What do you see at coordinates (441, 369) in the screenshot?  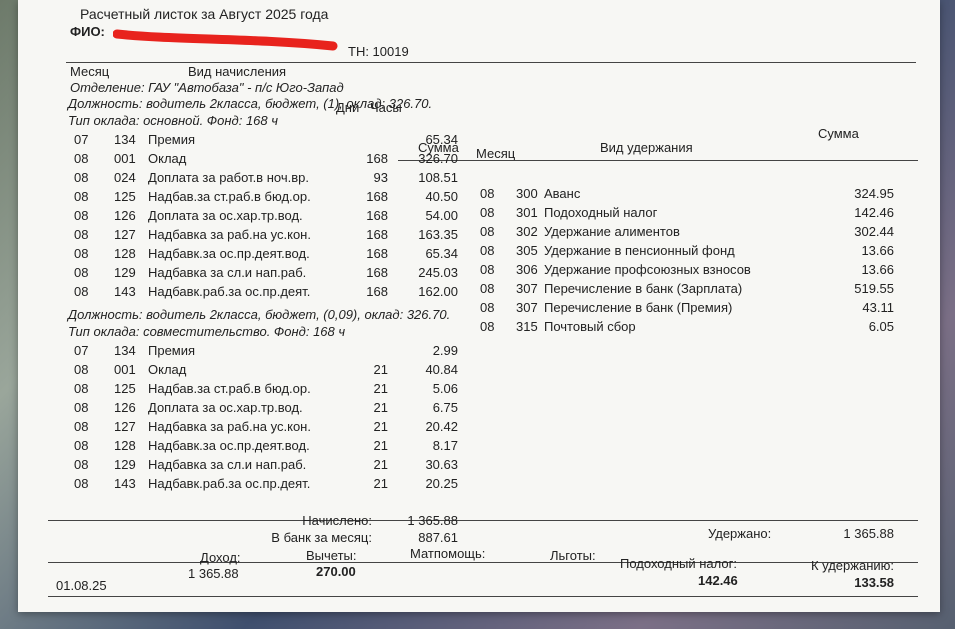 I see `sum: 40.84` at bounding box center [441, 369].